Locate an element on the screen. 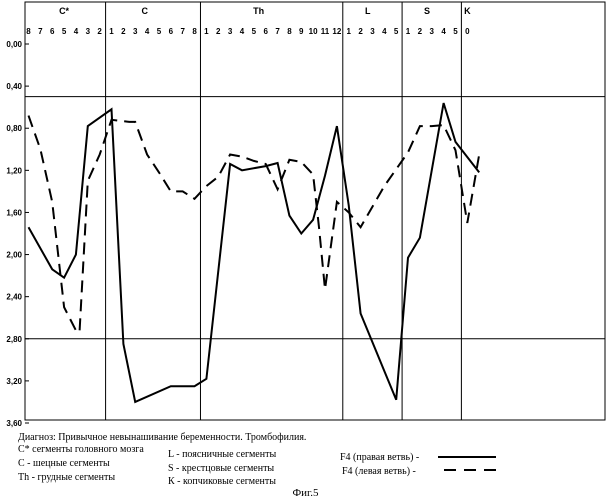  segment-label: 9 is located at coordinates (301, 31).